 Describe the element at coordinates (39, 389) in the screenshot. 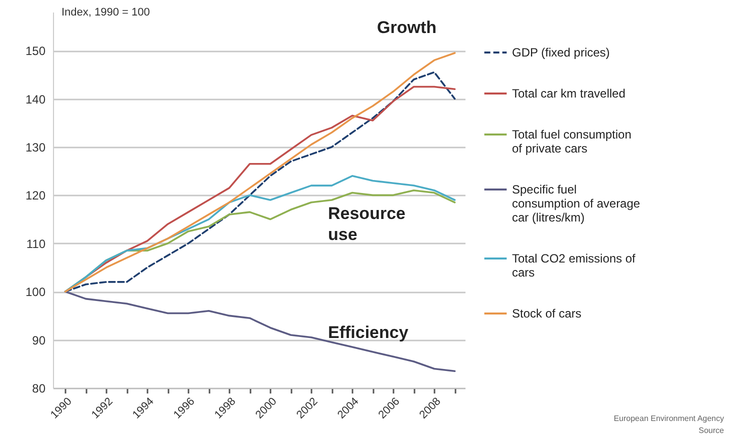

I see `y-tick-label: 80` at that location.